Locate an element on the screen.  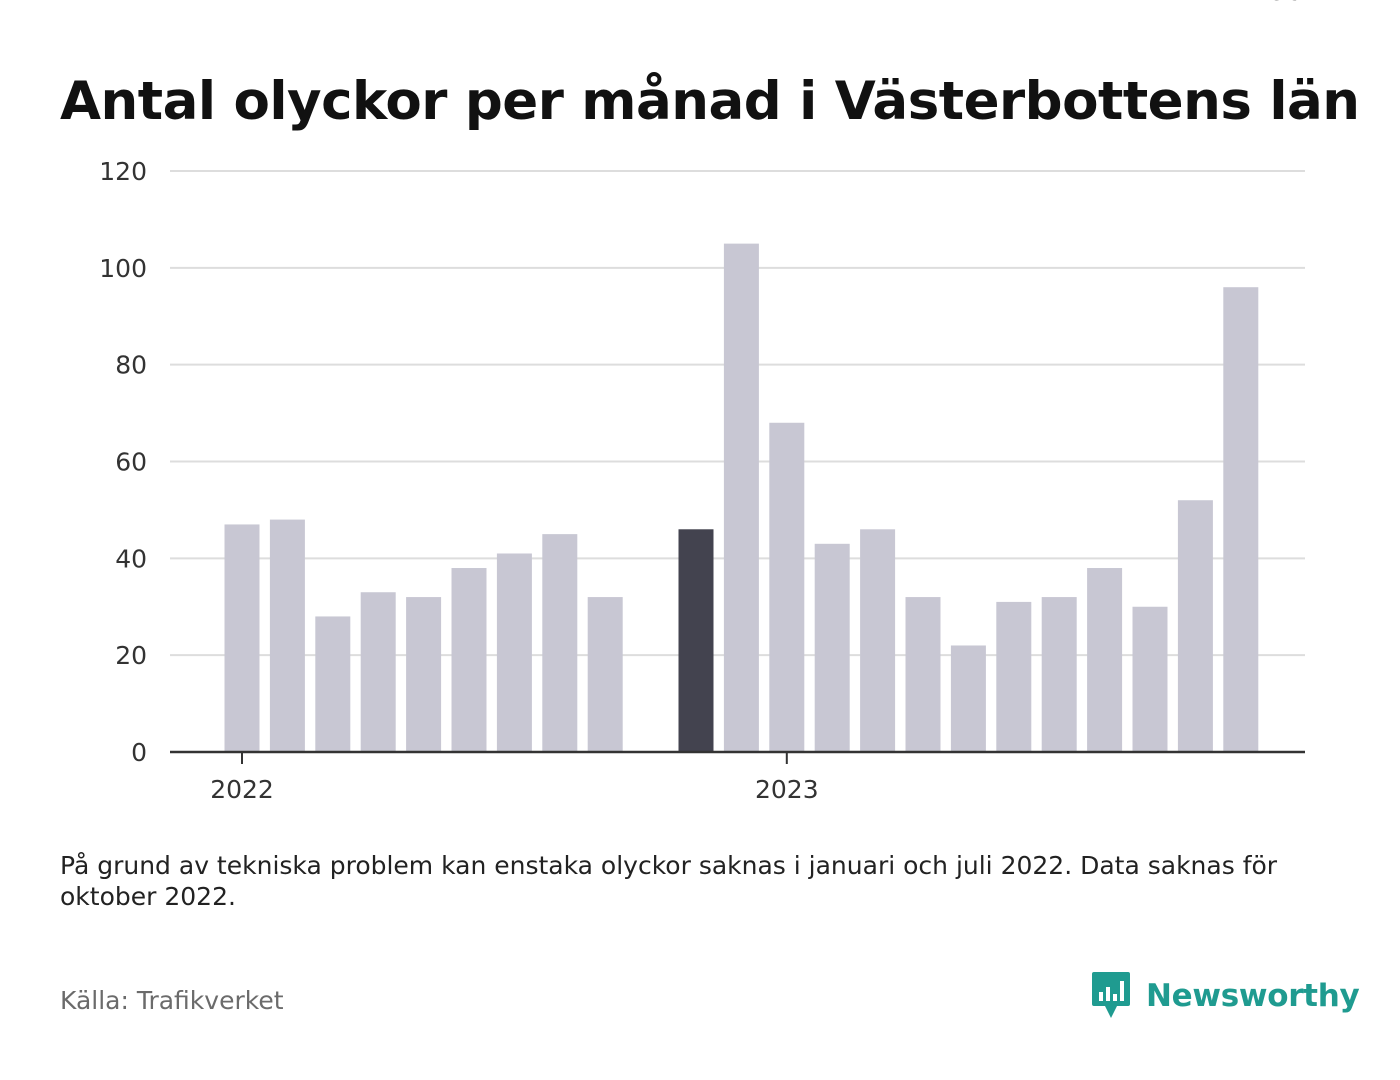
y-tick-label: 60 is located at coordinates (131, 462).